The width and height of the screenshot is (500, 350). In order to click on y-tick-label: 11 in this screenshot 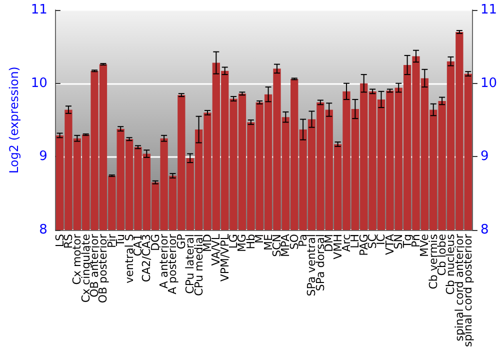, I will do `click(39, 10)`.